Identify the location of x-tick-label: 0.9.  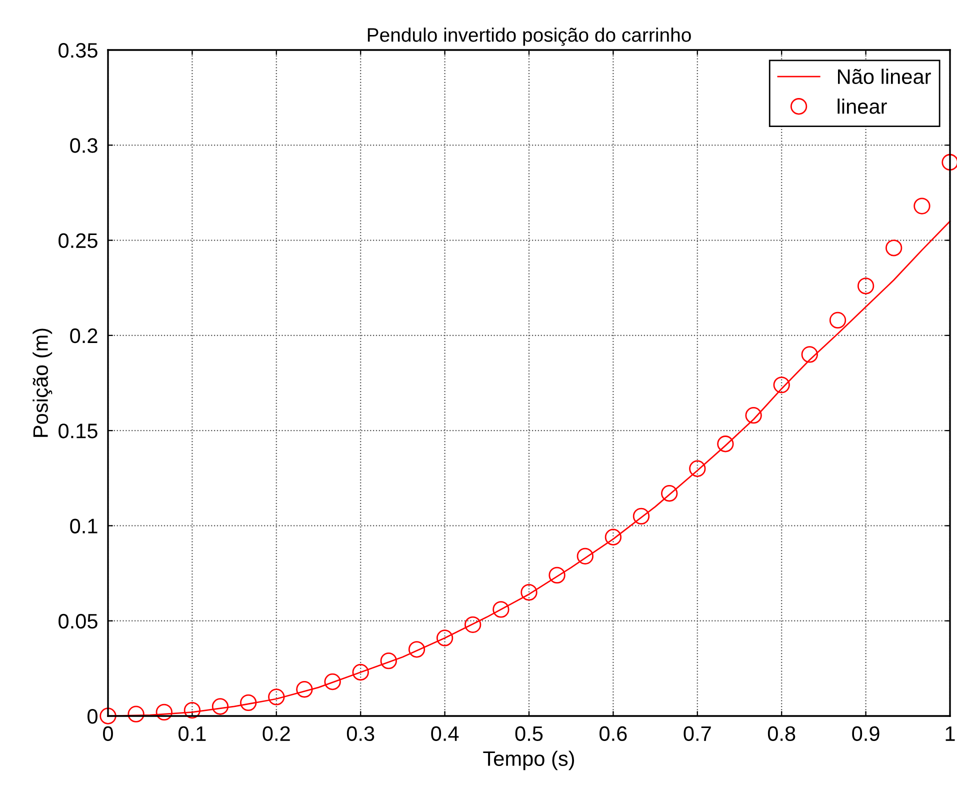
(866, 734).